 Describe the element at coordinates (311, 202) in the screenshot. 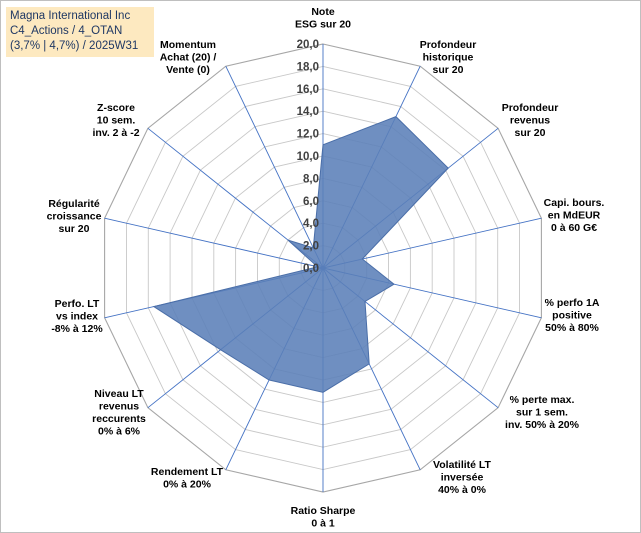

I see `tick-label: 6,0` at that location.